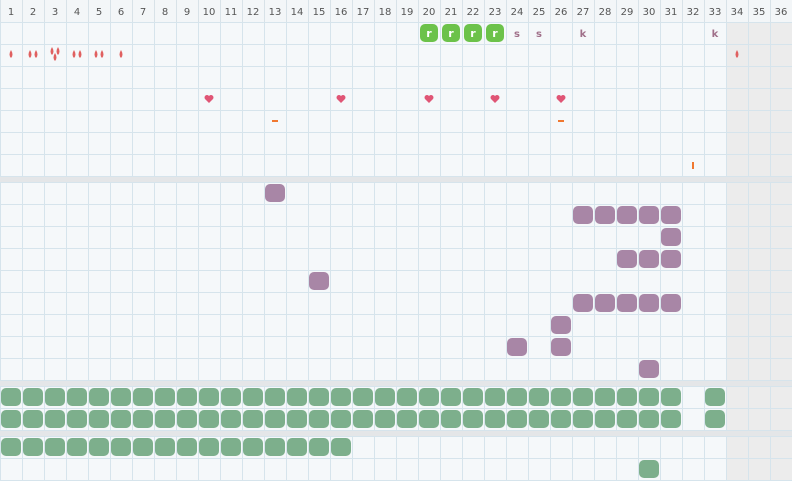 Image resolution: width=792 pixels, height=481 pixels. What do you see at coordinates (165, 12) in the screenshot?
I see `column-number: 8` at bounding box center [165, 12].